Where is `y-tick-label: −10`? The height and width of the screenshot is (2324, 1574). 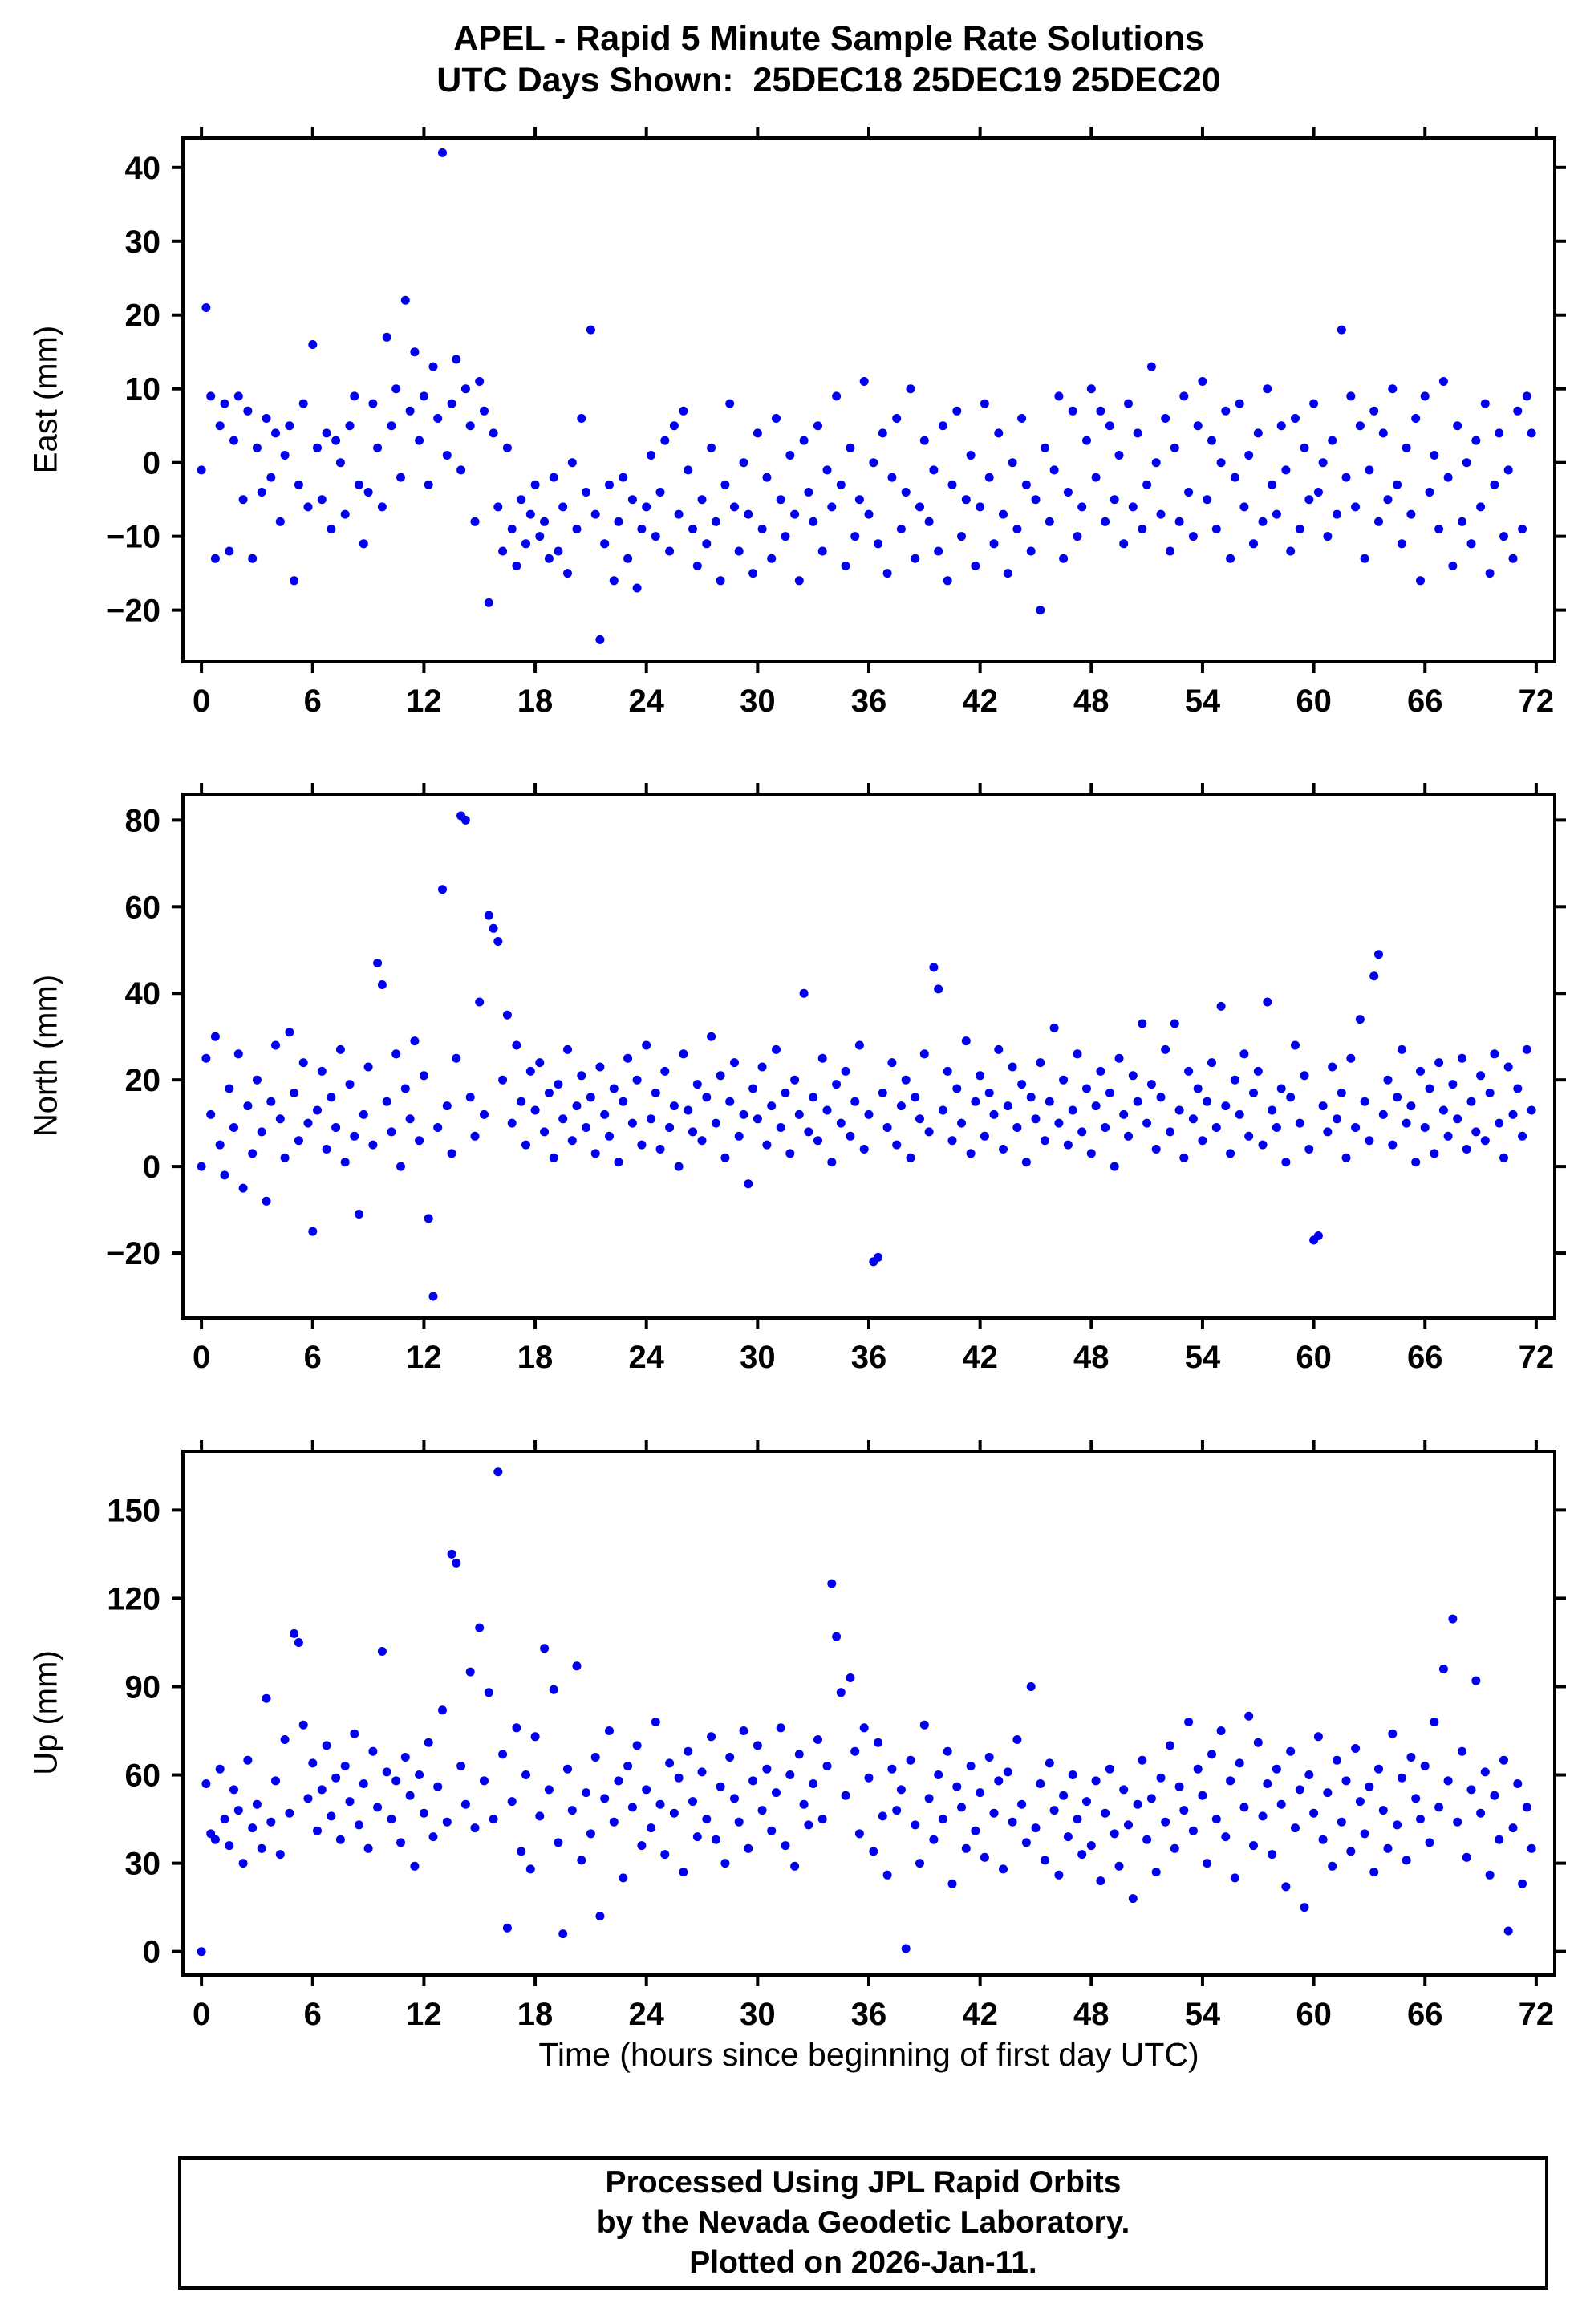
y-tick-label: −10 is located at coordinates (133, 537).